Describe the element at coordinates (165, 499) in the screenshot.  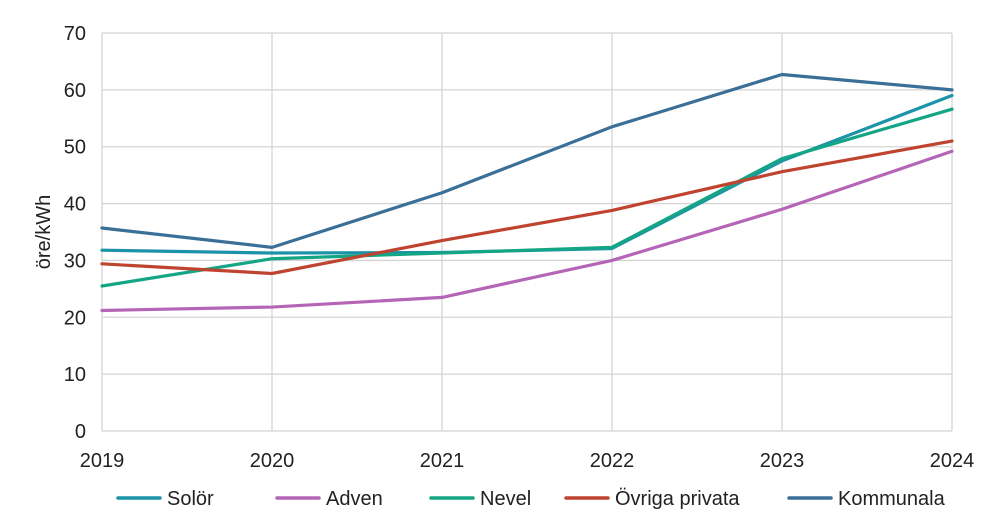
I see `legend-item: Solör` at that location.